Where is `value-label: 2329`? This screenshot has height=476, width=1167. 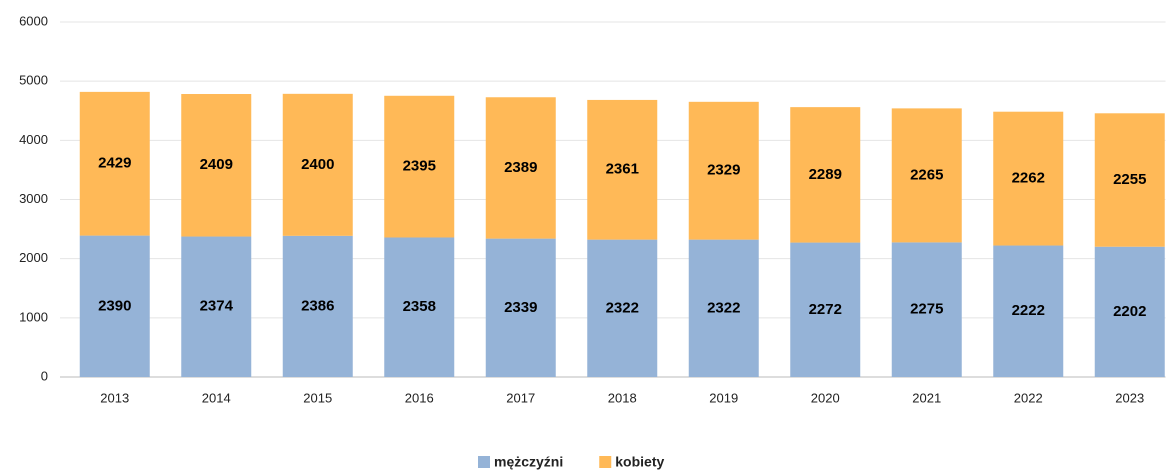 value-label: 2329 is located at coordinates (723, 170).